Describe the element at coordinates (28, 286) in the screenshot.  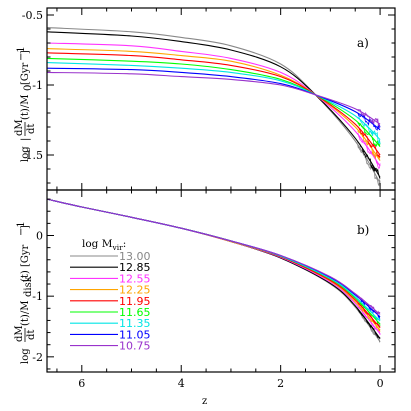
I see `ylabel-b-sub: disk` at that location.